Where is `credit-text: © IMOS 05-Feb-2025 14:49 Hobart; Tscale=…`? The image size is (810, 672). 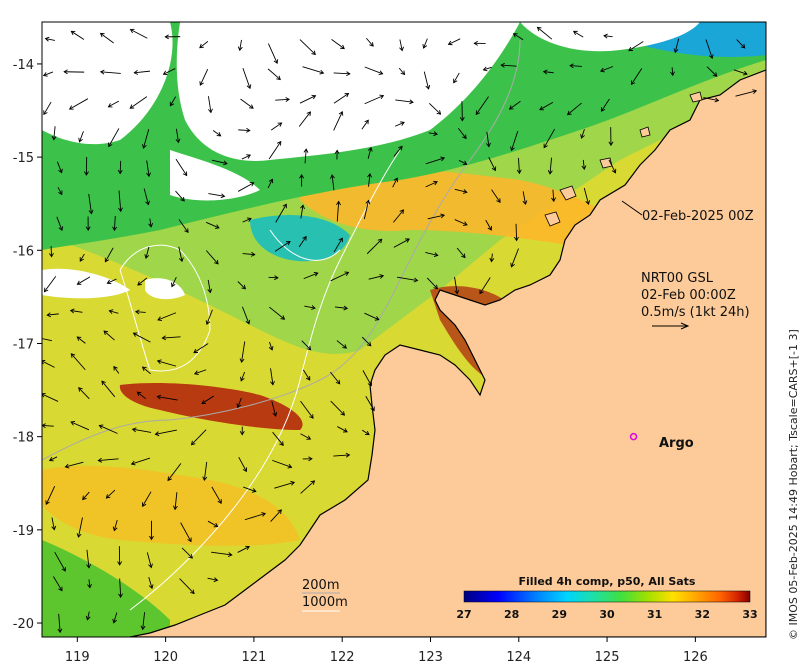
credit-text: © IMOS 05-Feb-2025 14:49 Hobart; Tscale=… is located at coordinates (793, 484).